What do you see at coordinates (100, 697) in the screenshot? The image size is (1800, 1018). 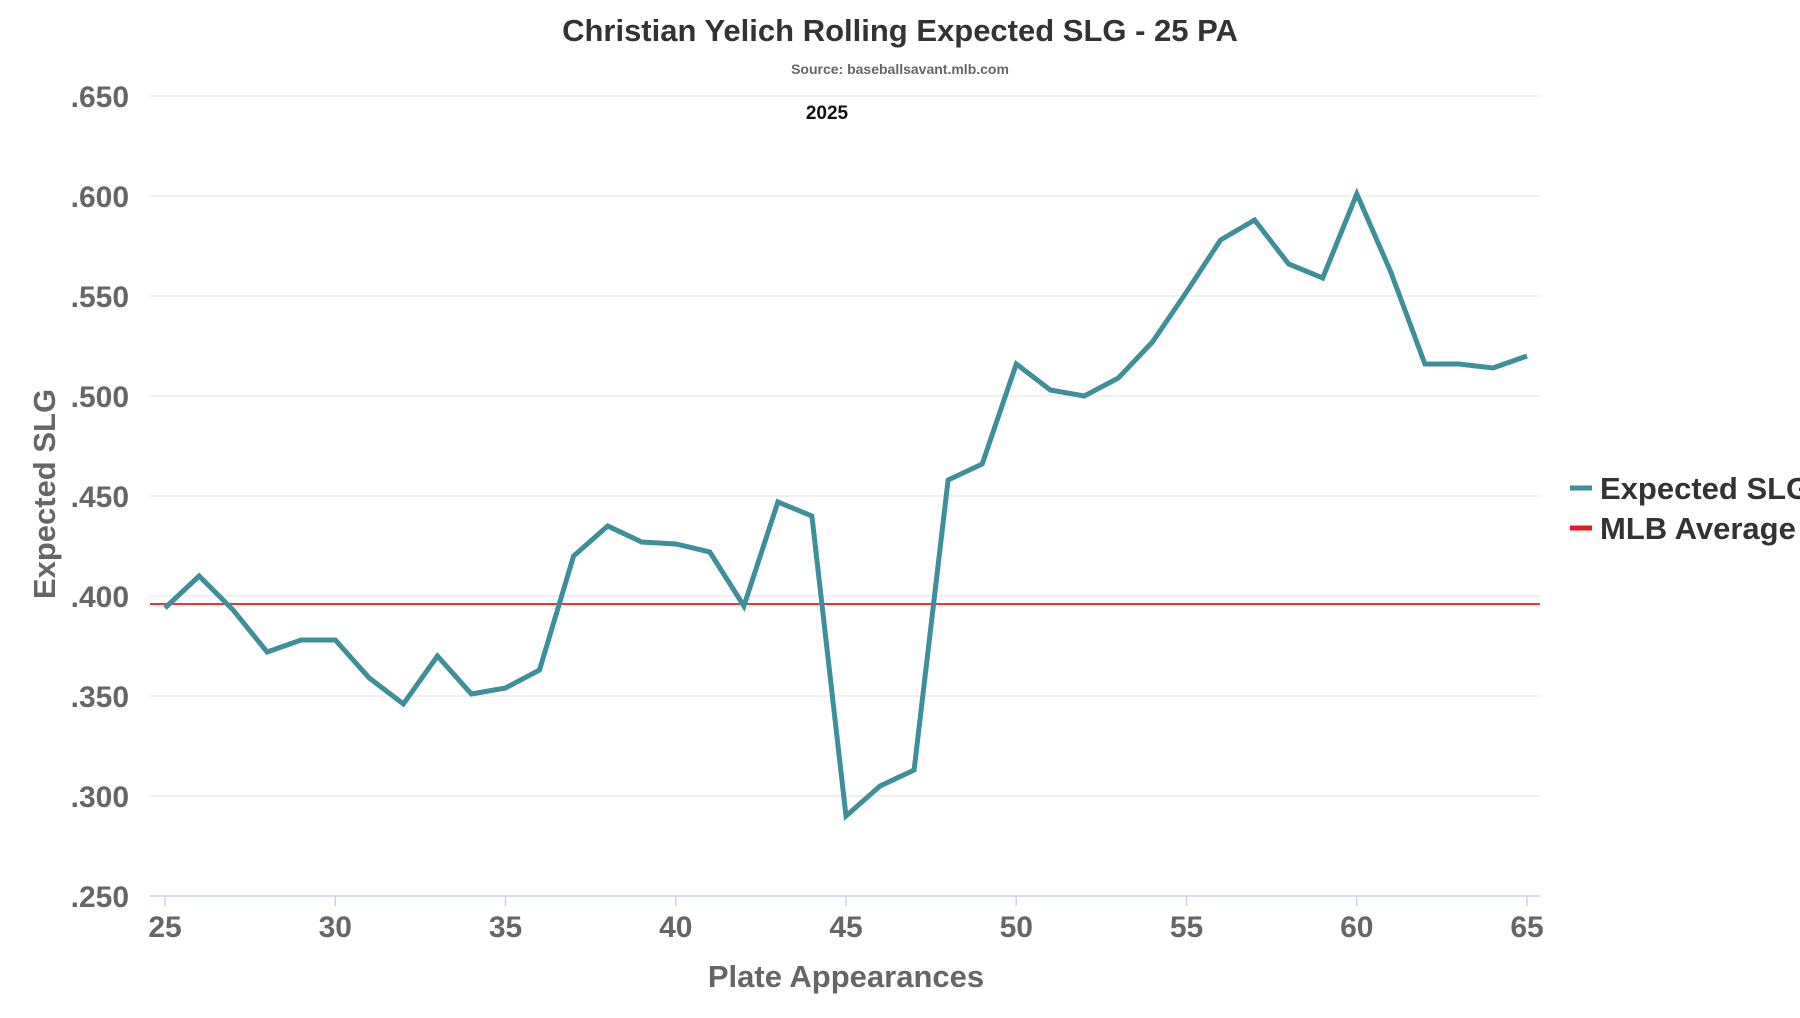 I see `y-tick-label: .350` at bounding box center [100, 697].